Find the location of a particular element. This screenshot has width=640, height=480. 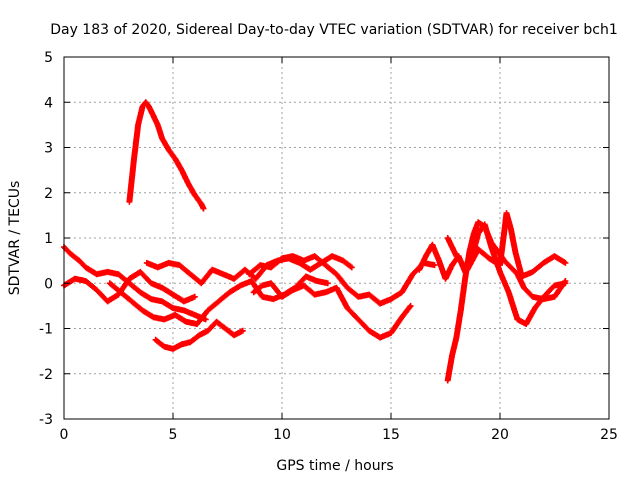

x-tick-label: 20 is located at coordinates (500, 435).